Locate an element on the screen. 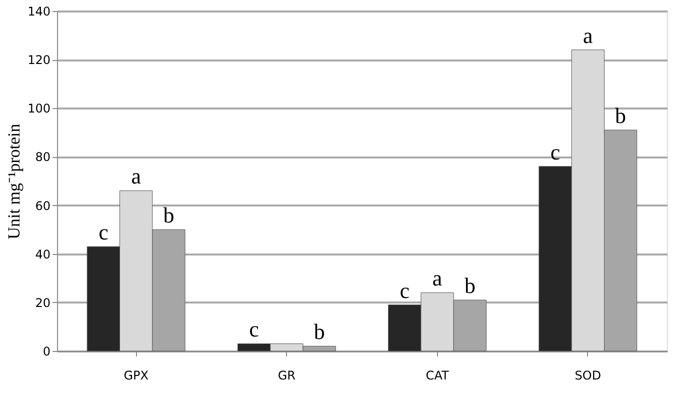 This screenshot has height=408, width=697. x-tick-label: CAT is located at coordinates (438, 375).